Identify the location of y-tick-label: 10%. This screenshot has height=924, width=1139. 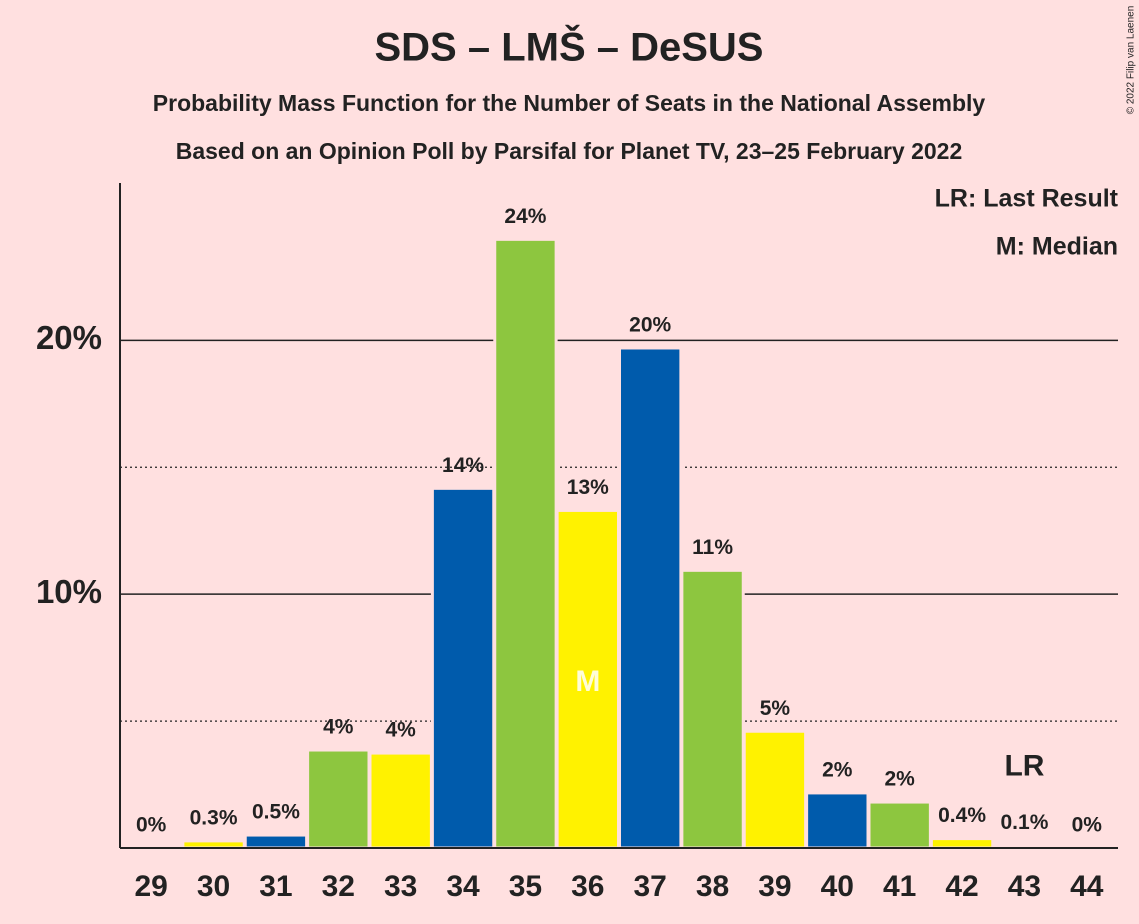
(69, 591).